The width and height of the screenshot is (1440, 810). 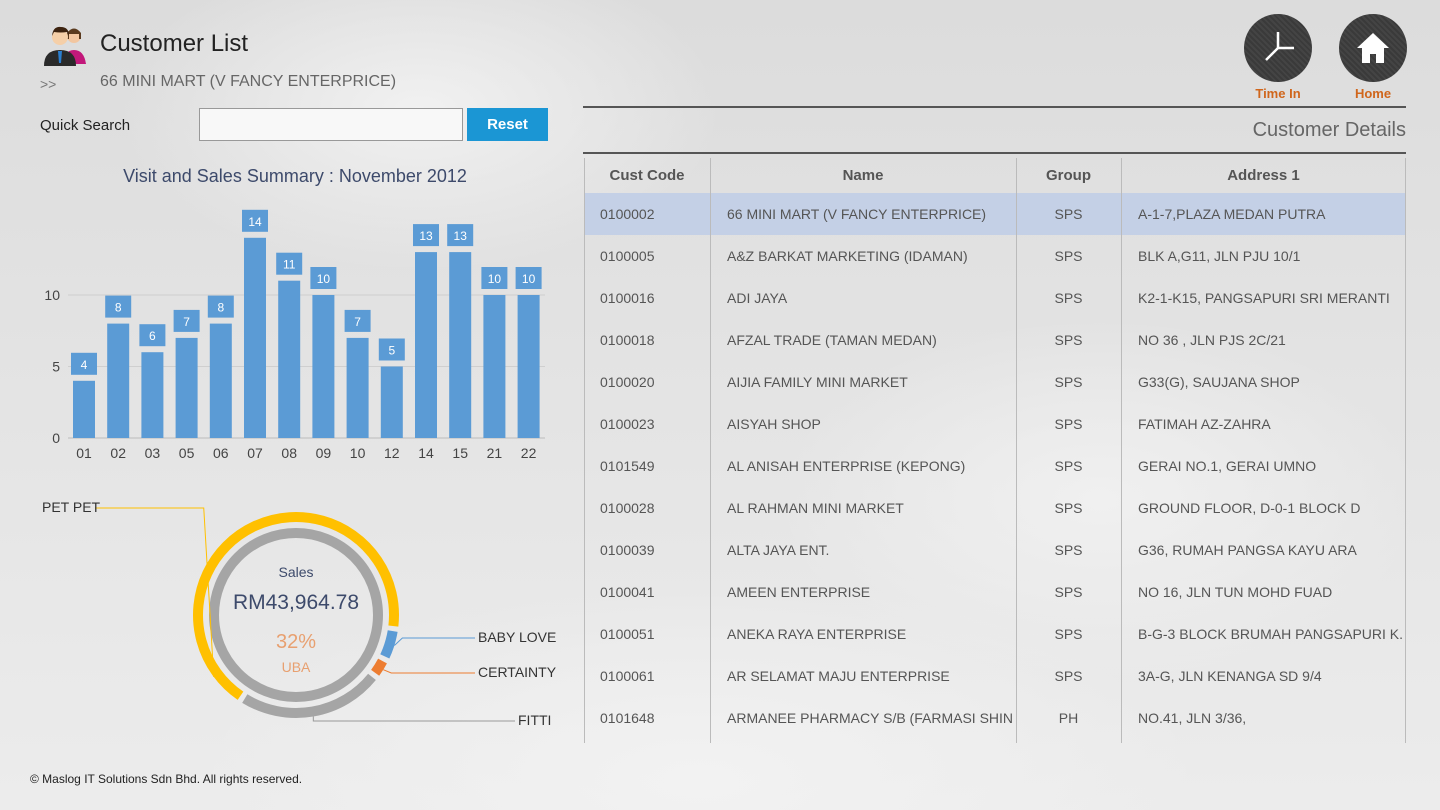 I want to click on inner-ring, so click(x=296, y=615).